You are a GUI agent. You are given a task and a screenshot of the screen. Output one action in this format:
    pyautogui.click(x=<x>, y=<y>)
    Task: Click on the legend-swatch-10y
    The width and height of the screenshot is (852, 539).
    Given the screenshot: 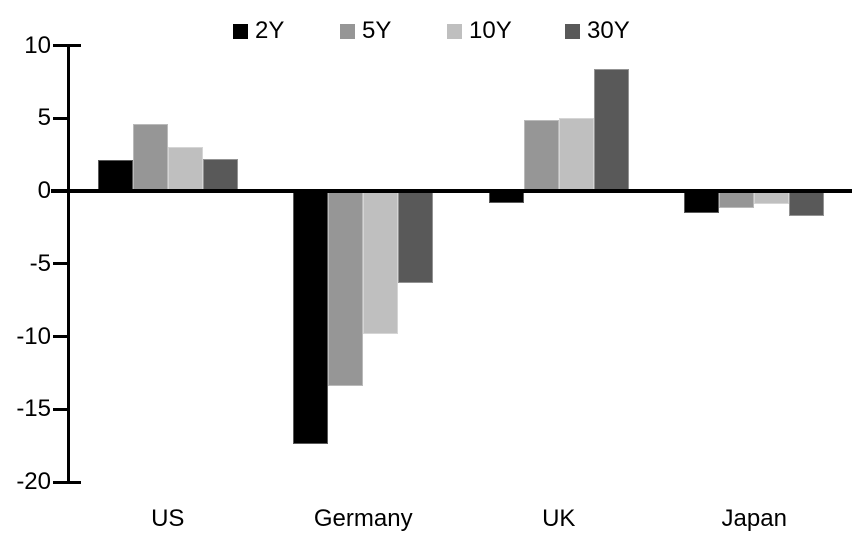 What is the action you would take?
    pyautogui.click(x=454, y=31)
    